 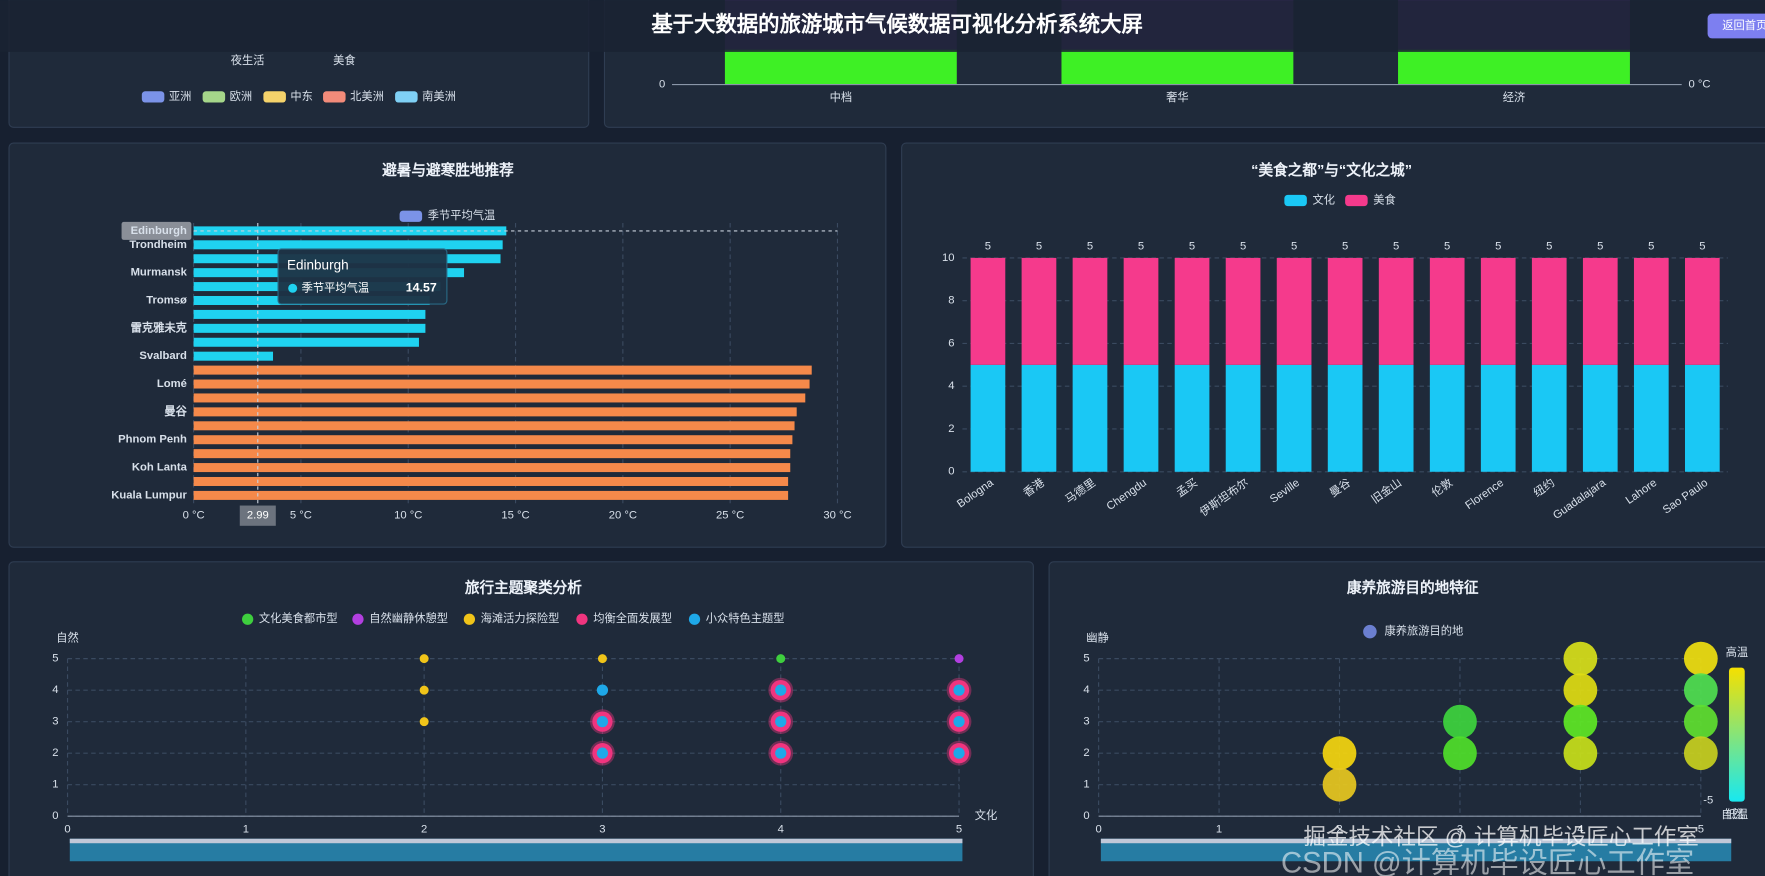 What do you see at coordinates (882, 26) in the screenshot?
I see `header-bar` at bounding box center [882, 26].